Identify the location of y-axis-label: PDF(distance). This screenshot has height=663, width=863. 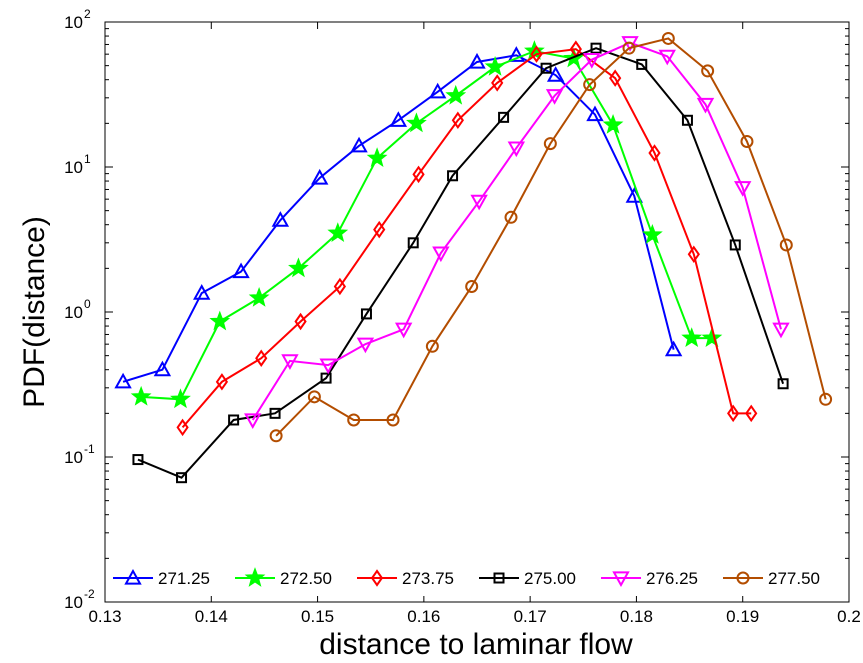
(34, 312).